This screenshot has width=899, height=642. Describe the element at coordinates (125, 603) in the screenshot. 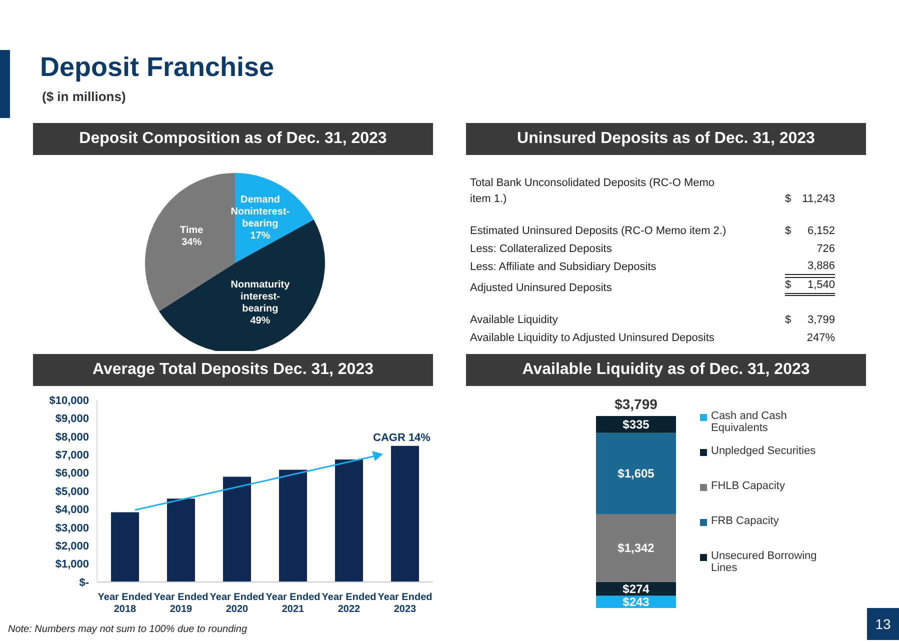

I see `x-tick-label: Year Ended 2018` at that location.